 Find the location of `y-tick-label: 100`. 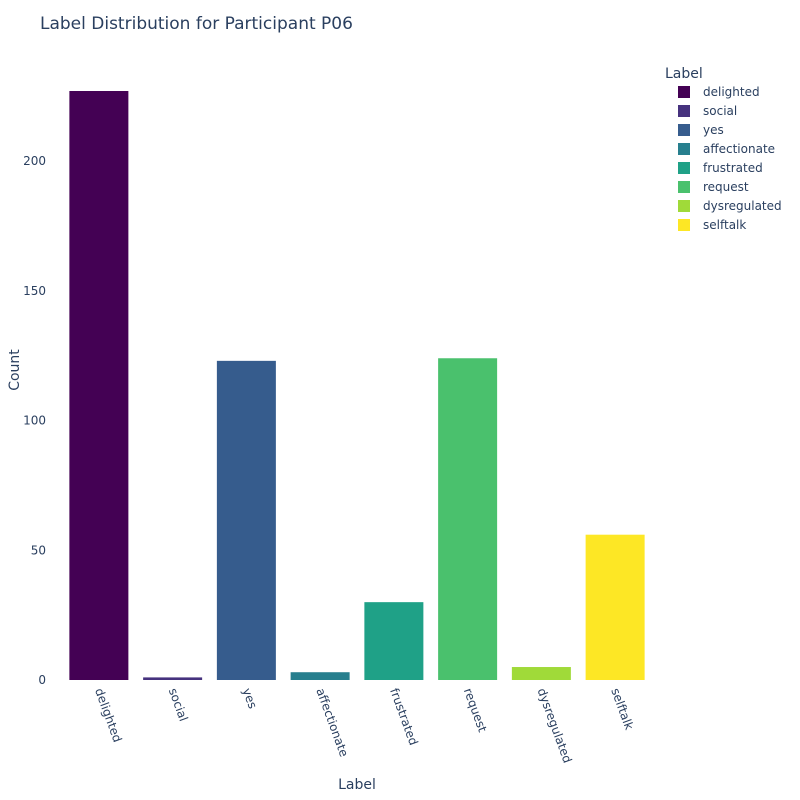

y-tick-label: 100 is located at coordinates (34, 421).